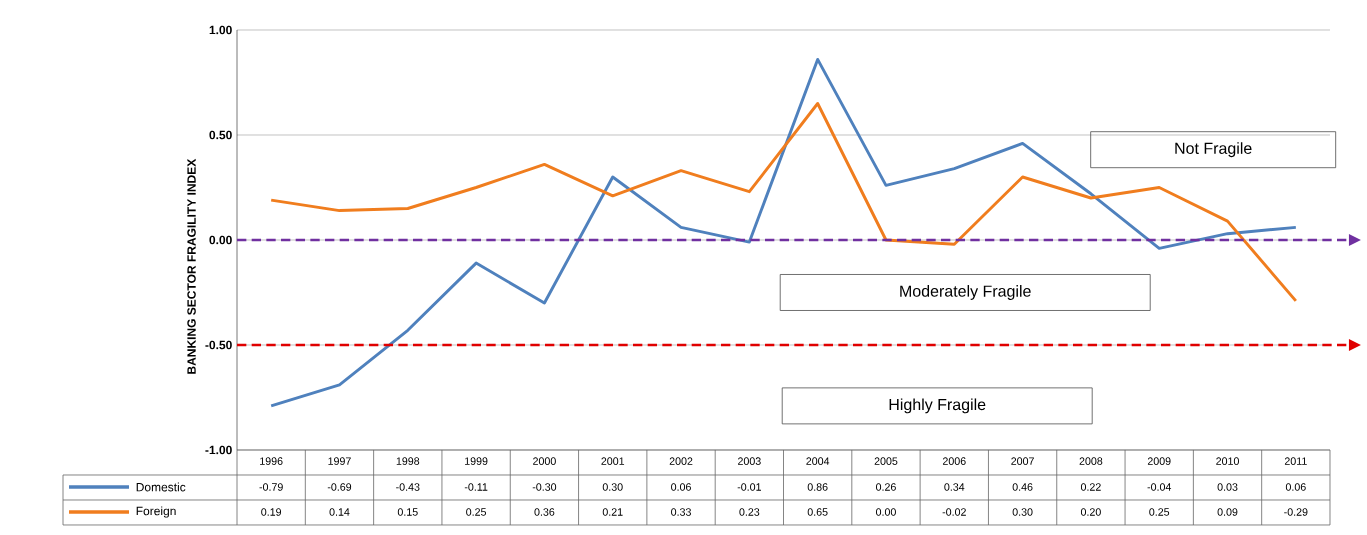 The height and width of the screenshot is (535, 1367). Describe the element at coordinates (1296, 512) in the screenshot. I see `data-label: -0.29` at that location.